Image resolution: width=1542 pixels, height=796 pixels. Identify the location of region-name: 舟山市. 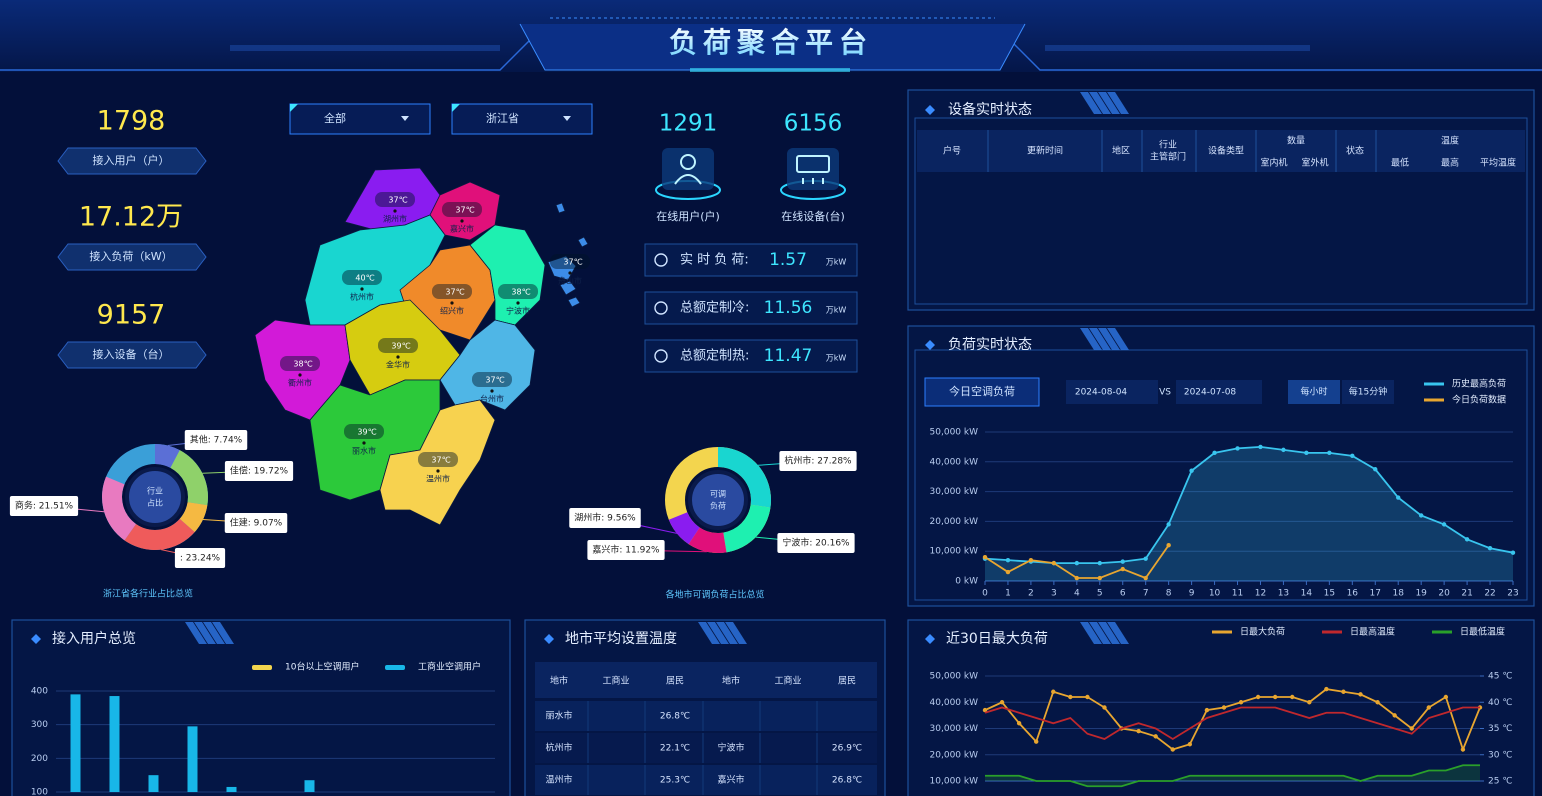
(570, 281).